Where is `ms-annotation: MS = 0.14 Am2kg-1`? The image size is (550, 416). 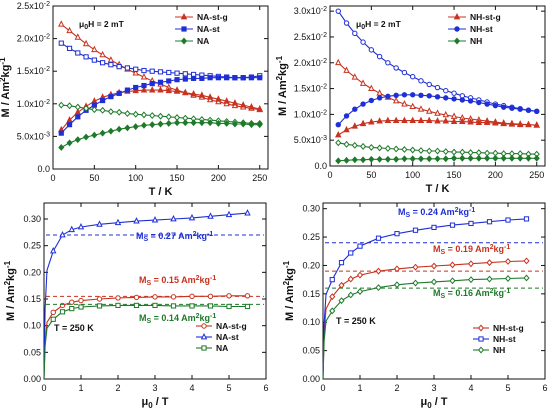
ms-annotation: MS = 0.14 Am2kg-1 is located at coordinates (177, 319).